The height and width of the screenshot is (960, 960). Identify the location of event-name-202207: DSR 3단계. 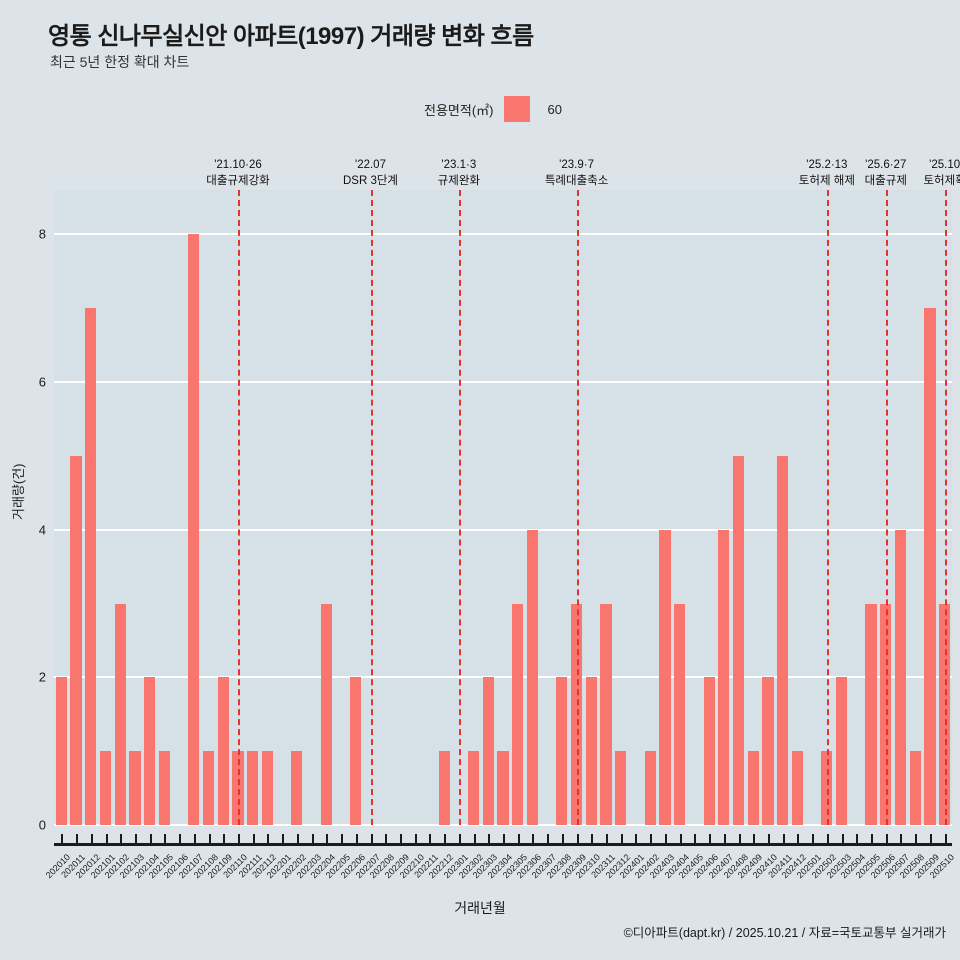
(370, 180).